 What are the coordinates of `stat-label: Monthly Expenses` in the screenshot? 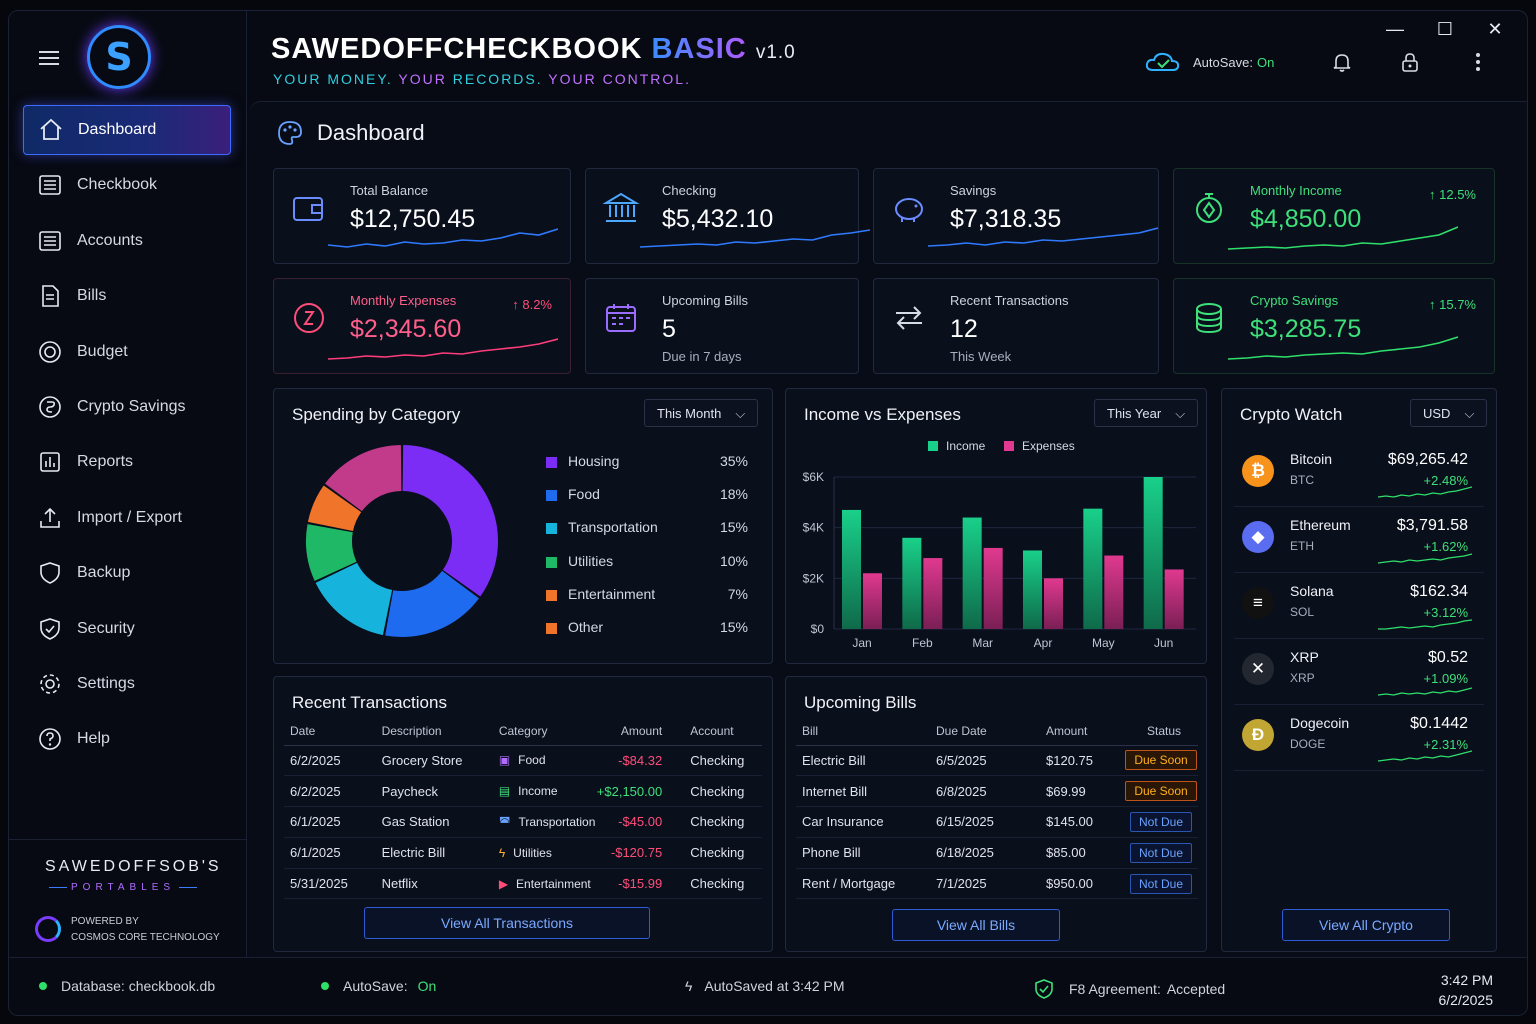 It's located at (403, 300).